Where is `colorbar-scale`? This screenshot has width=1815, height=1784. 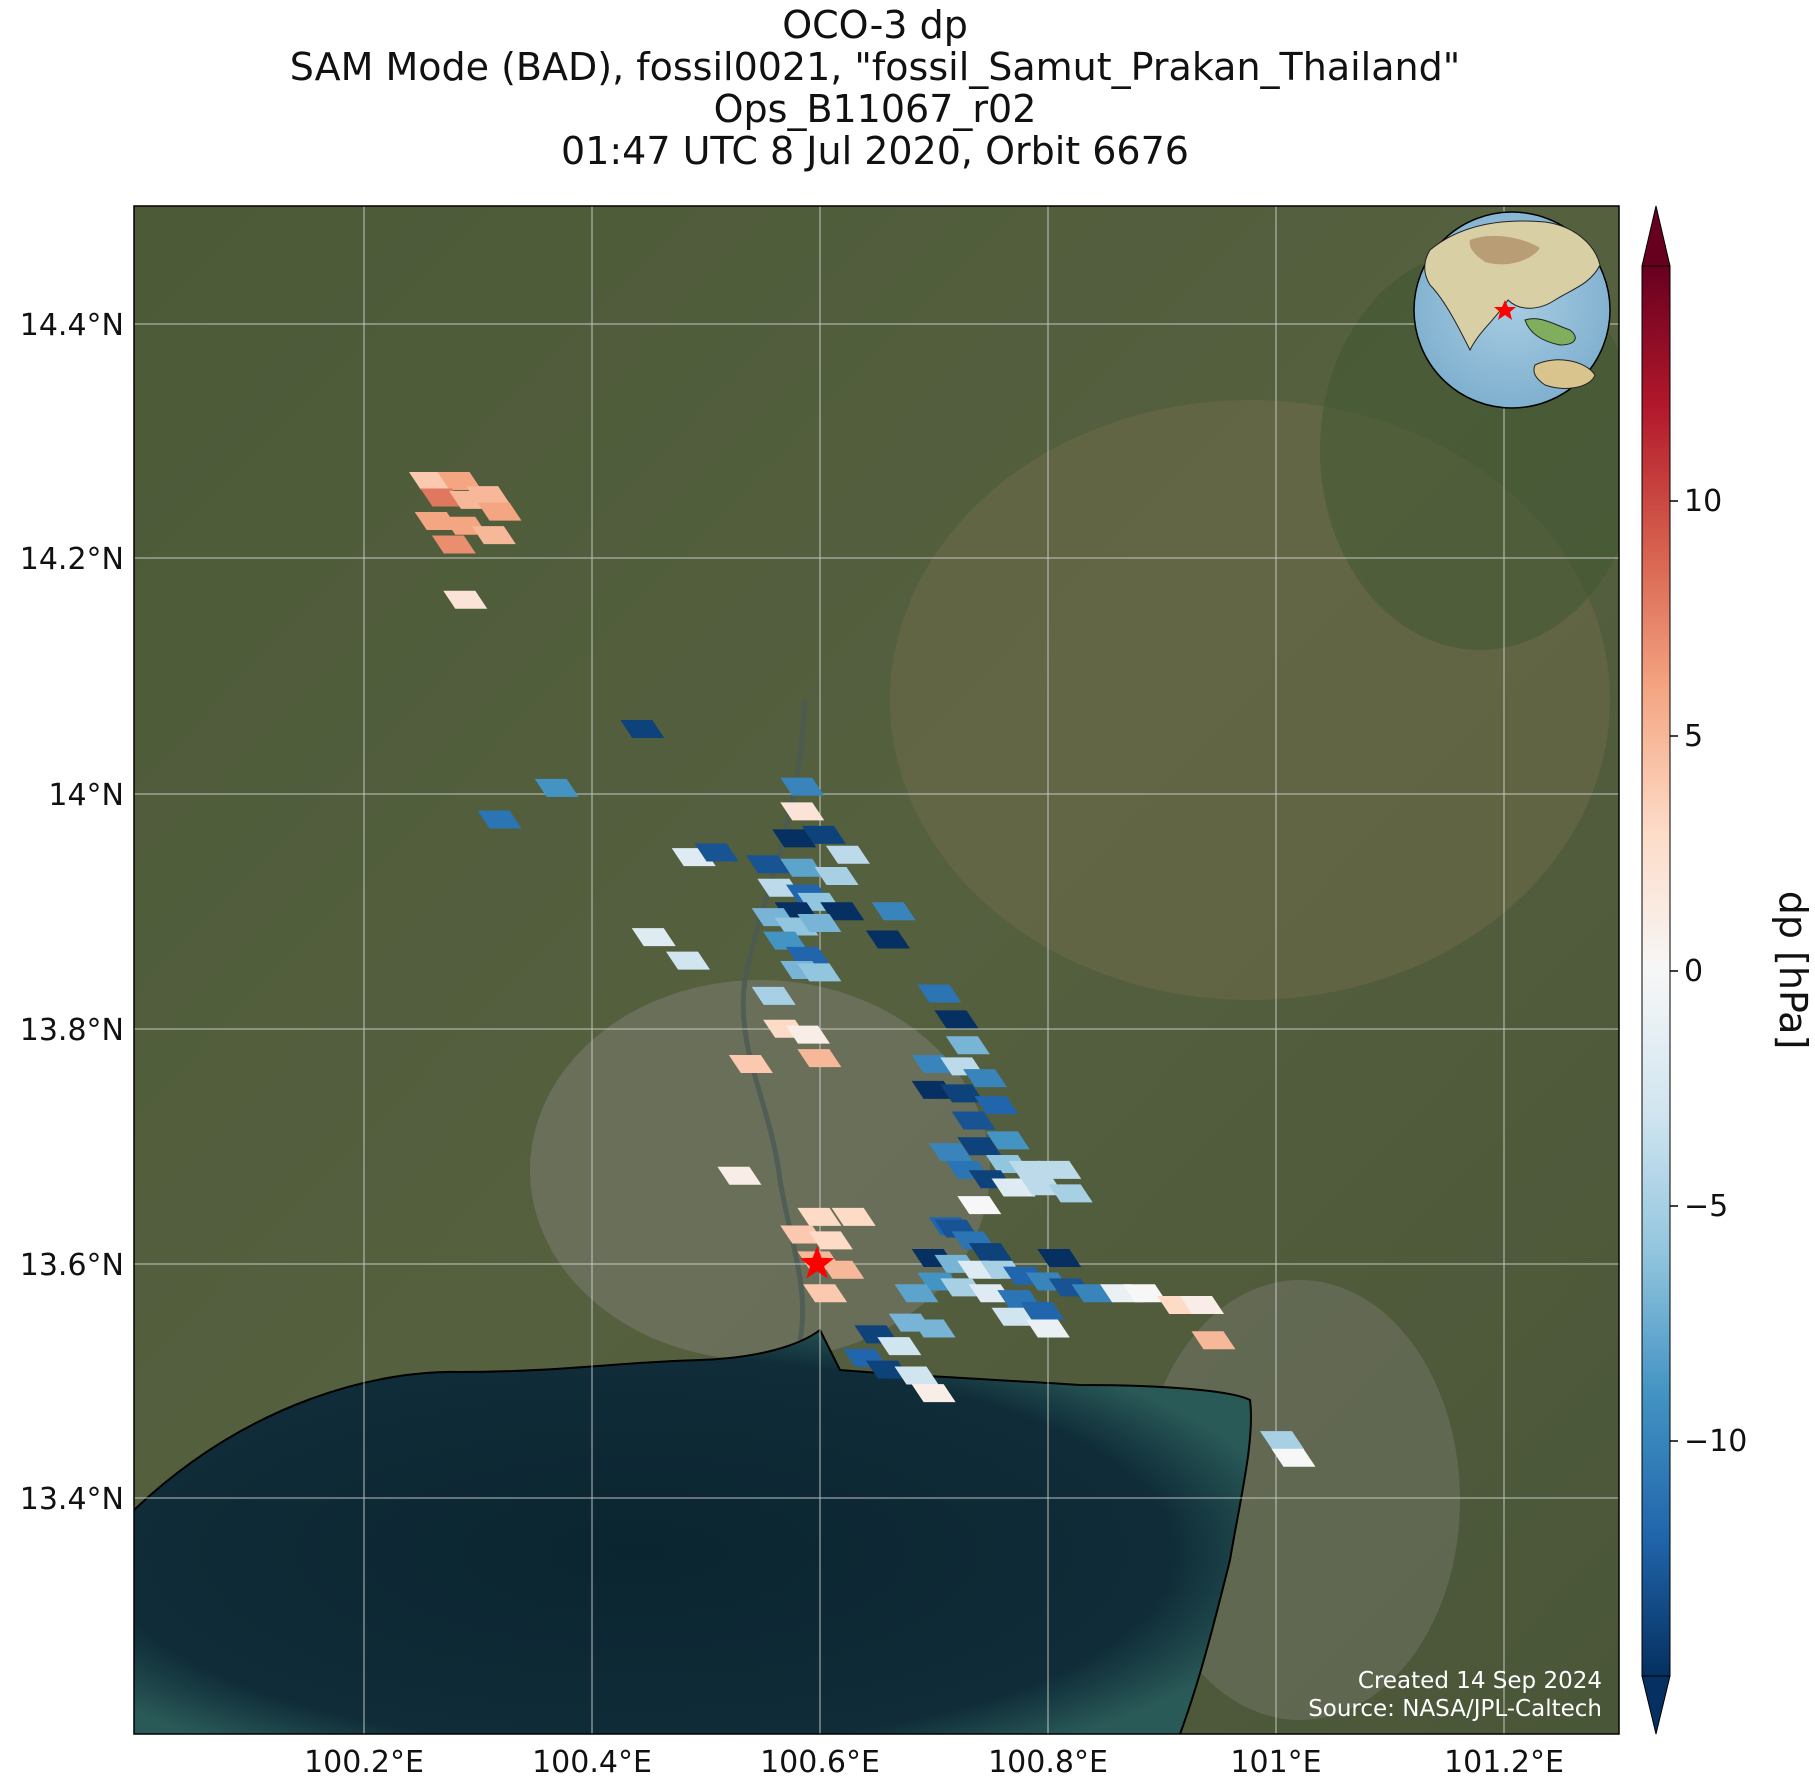 colorbar-scale is located at coordinates (1656, 971).